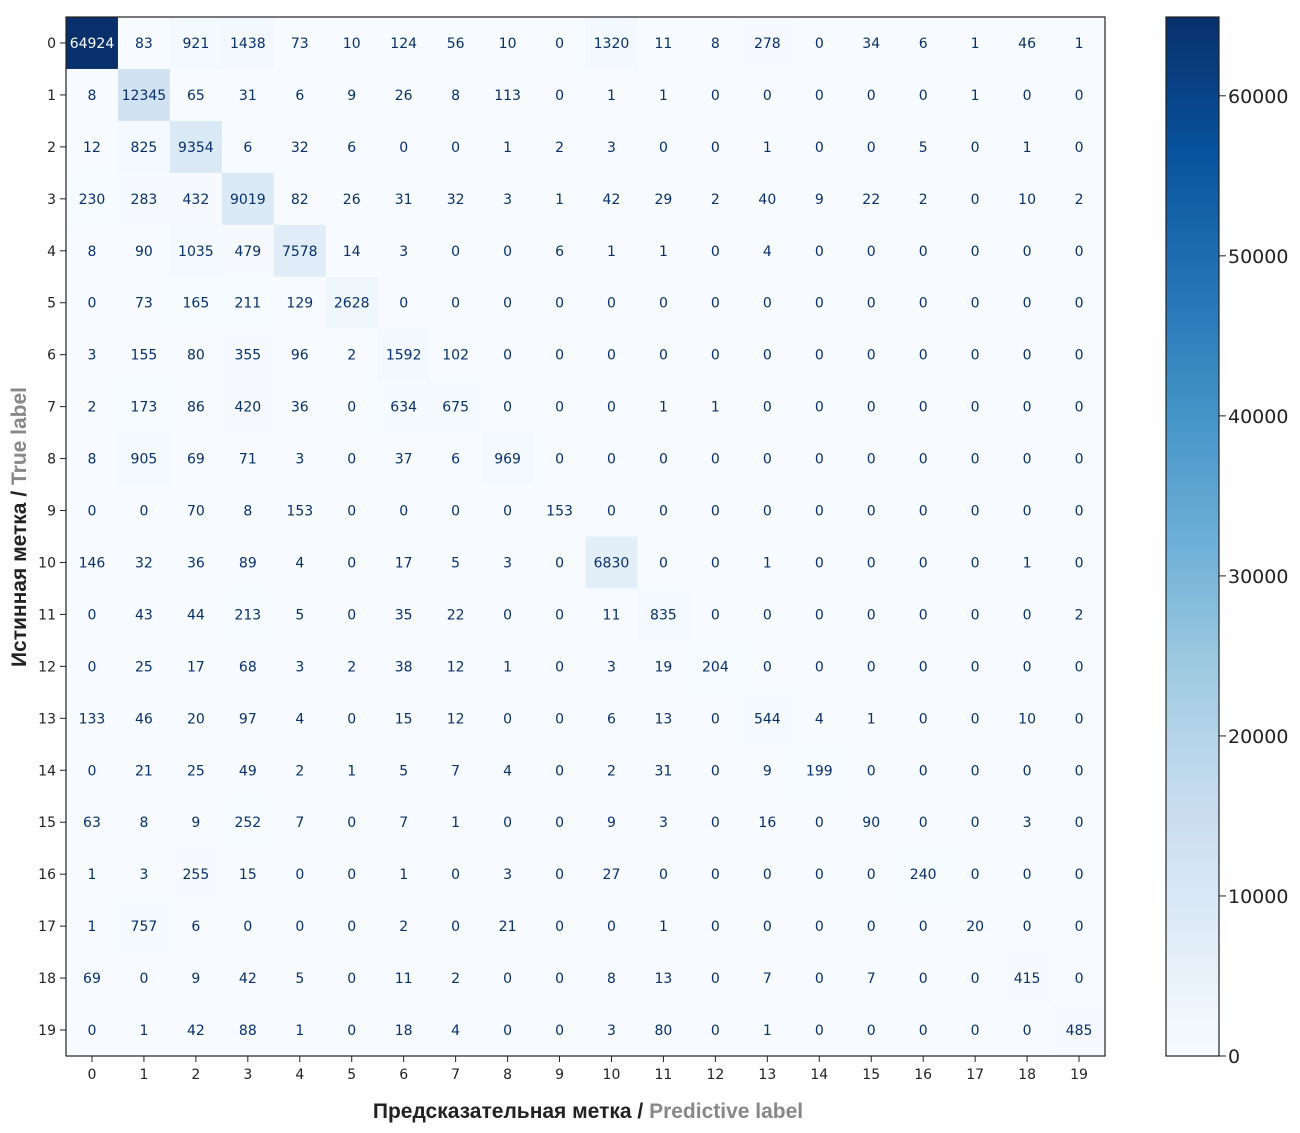 The width and height of the screenshot is (1300, 1133). Describe the element at coordinates (47, 875) in the screenshot. I see `y-tick-label: 16` at that location.